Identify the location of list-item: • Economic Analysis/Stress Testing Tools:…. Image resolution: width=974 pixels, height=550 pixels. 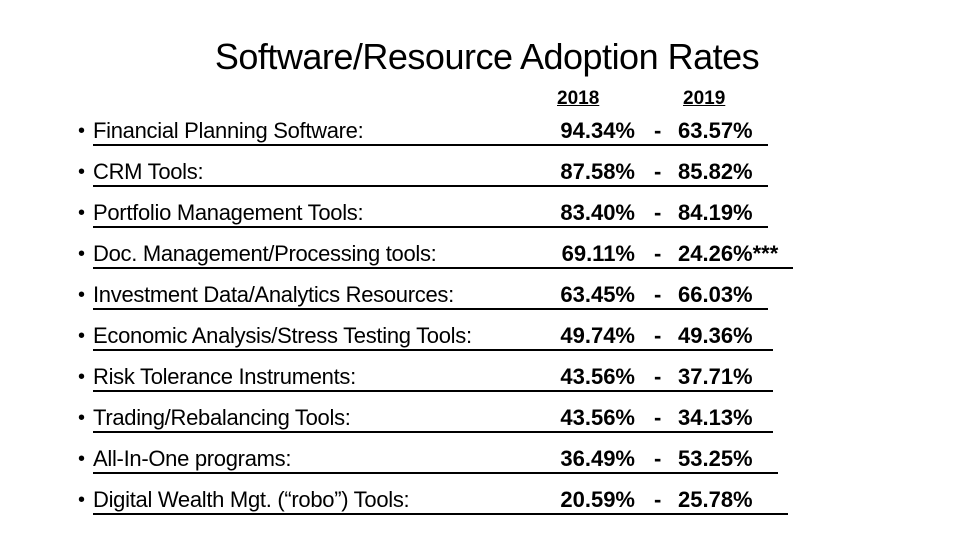
(428, 338).